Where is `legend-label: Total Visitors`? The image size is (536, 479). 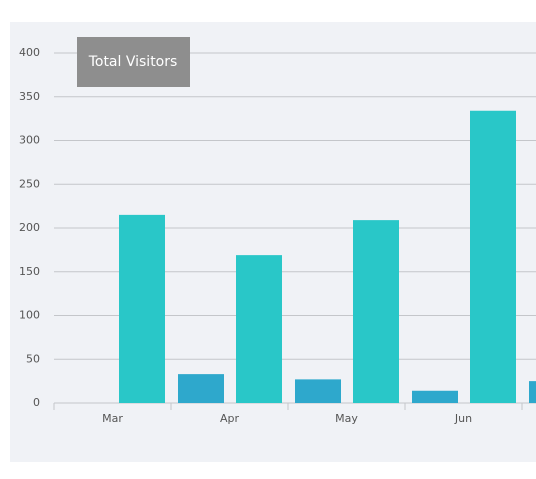 legend-label: Total Visitors is located at coordinates (133, 62).